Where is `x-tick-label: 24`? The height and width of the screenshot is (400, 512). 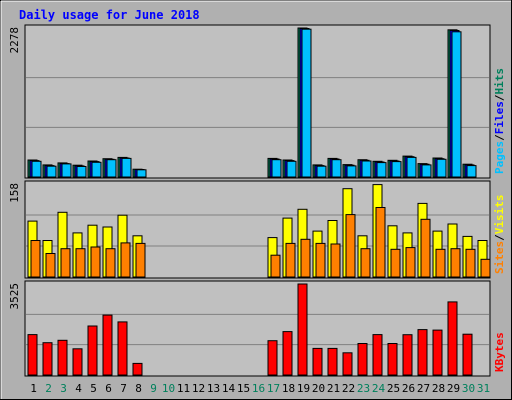 x-tick-label: 24 is located at coordinates (379, 388).